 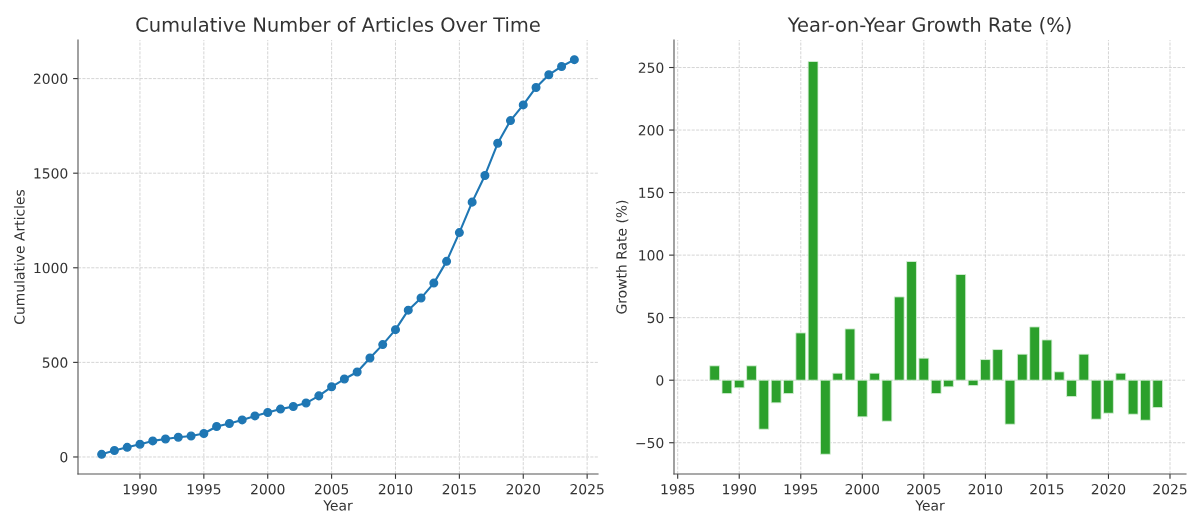 I want to click on x-tick-label: 1985, so click(x=678, y=489).